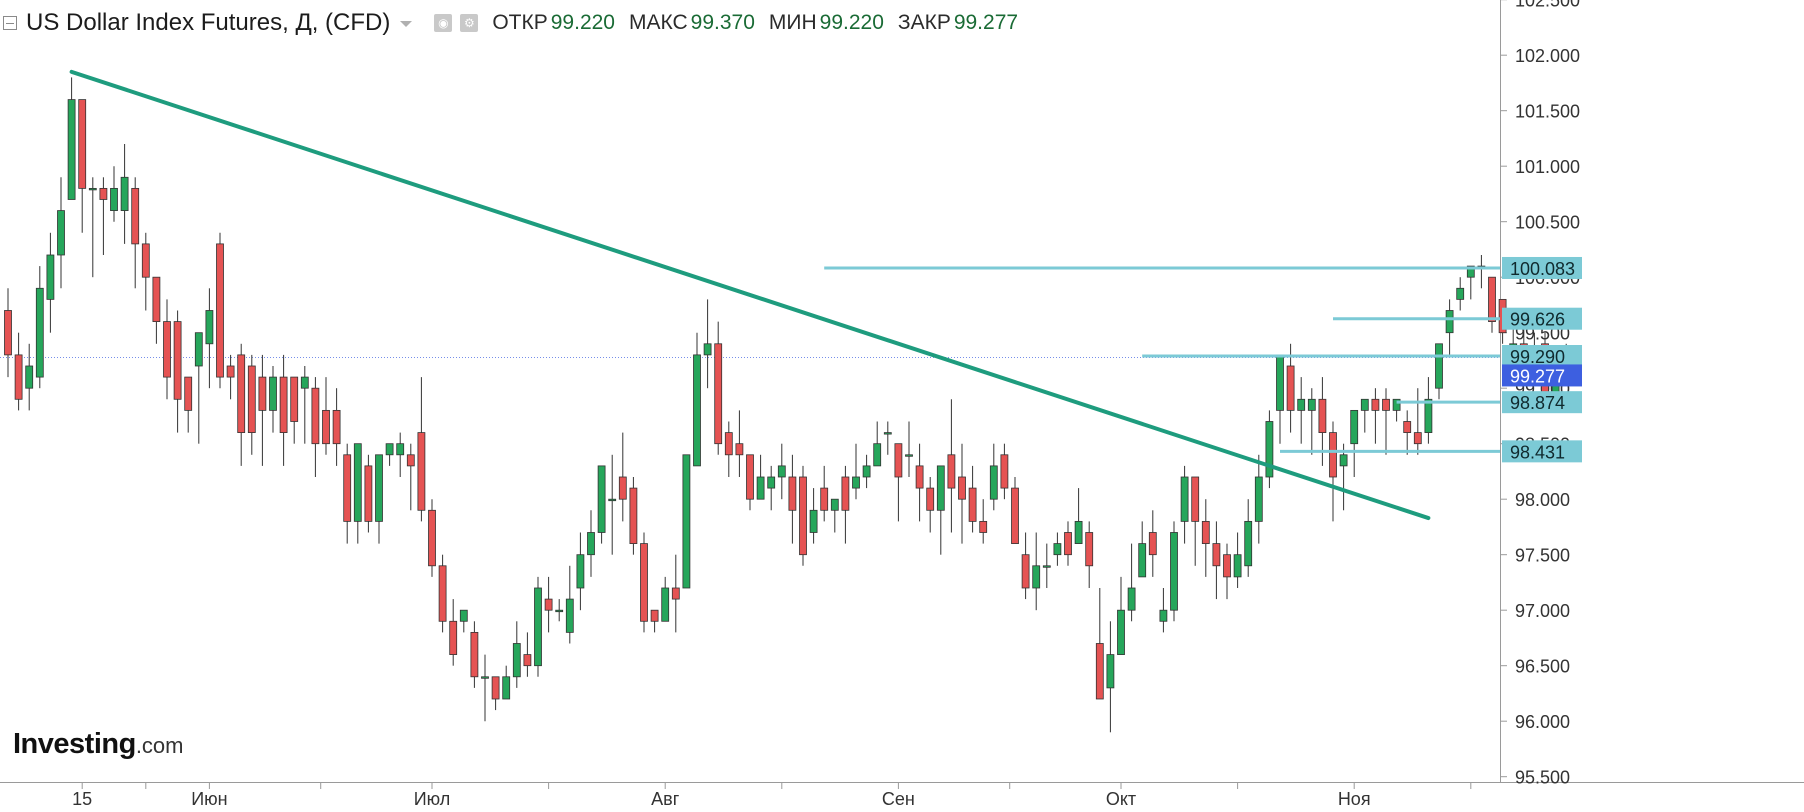 The height and width of the screenshot is (812, 1804). I want to click on level-badge-label: 98.874, so click(1537, 403).